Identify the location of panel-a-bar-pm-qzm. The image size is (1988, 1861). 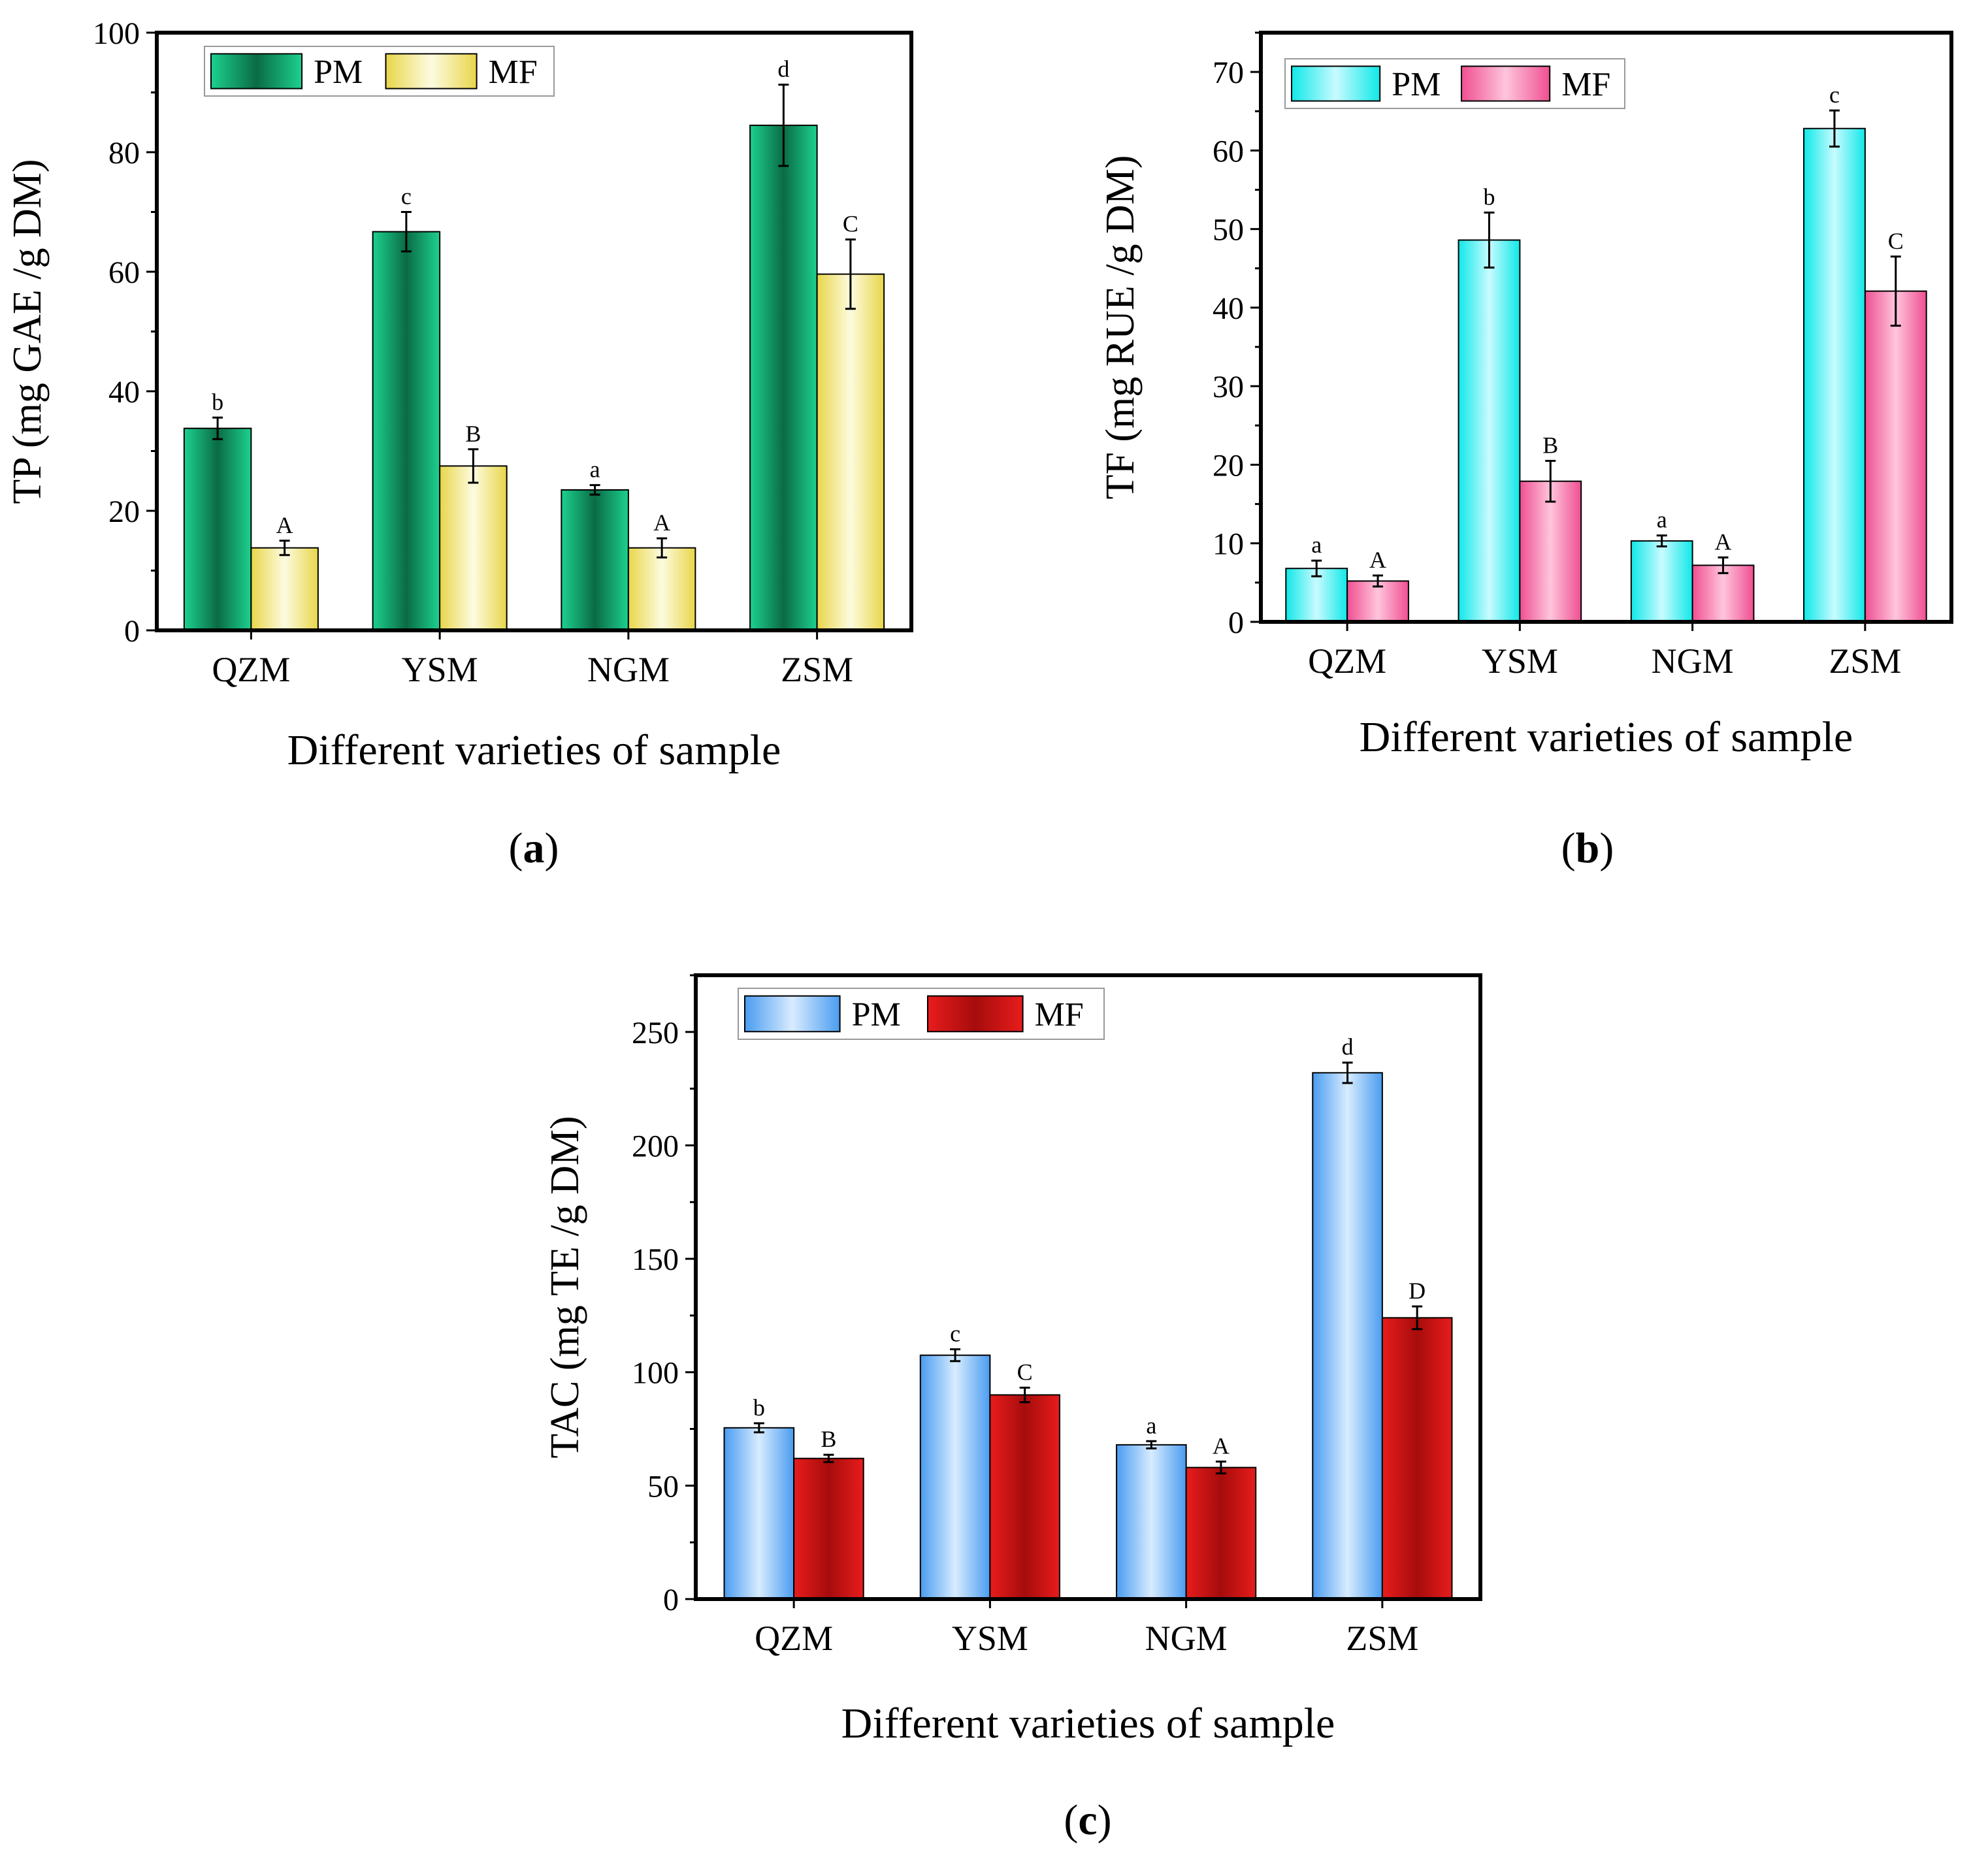
(217, 529).